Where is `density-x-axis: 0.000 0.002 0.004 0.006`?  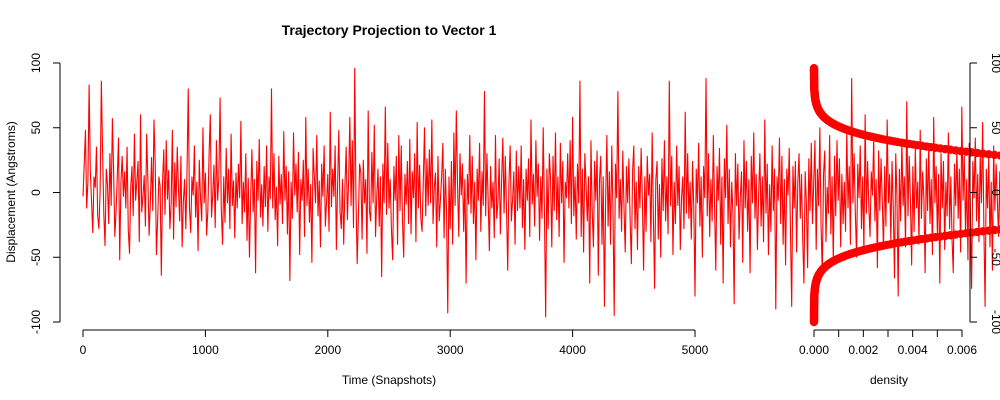 density-x-axis: 0.000 0.002 0.004 0.006 is located at coordinates (888, 343).